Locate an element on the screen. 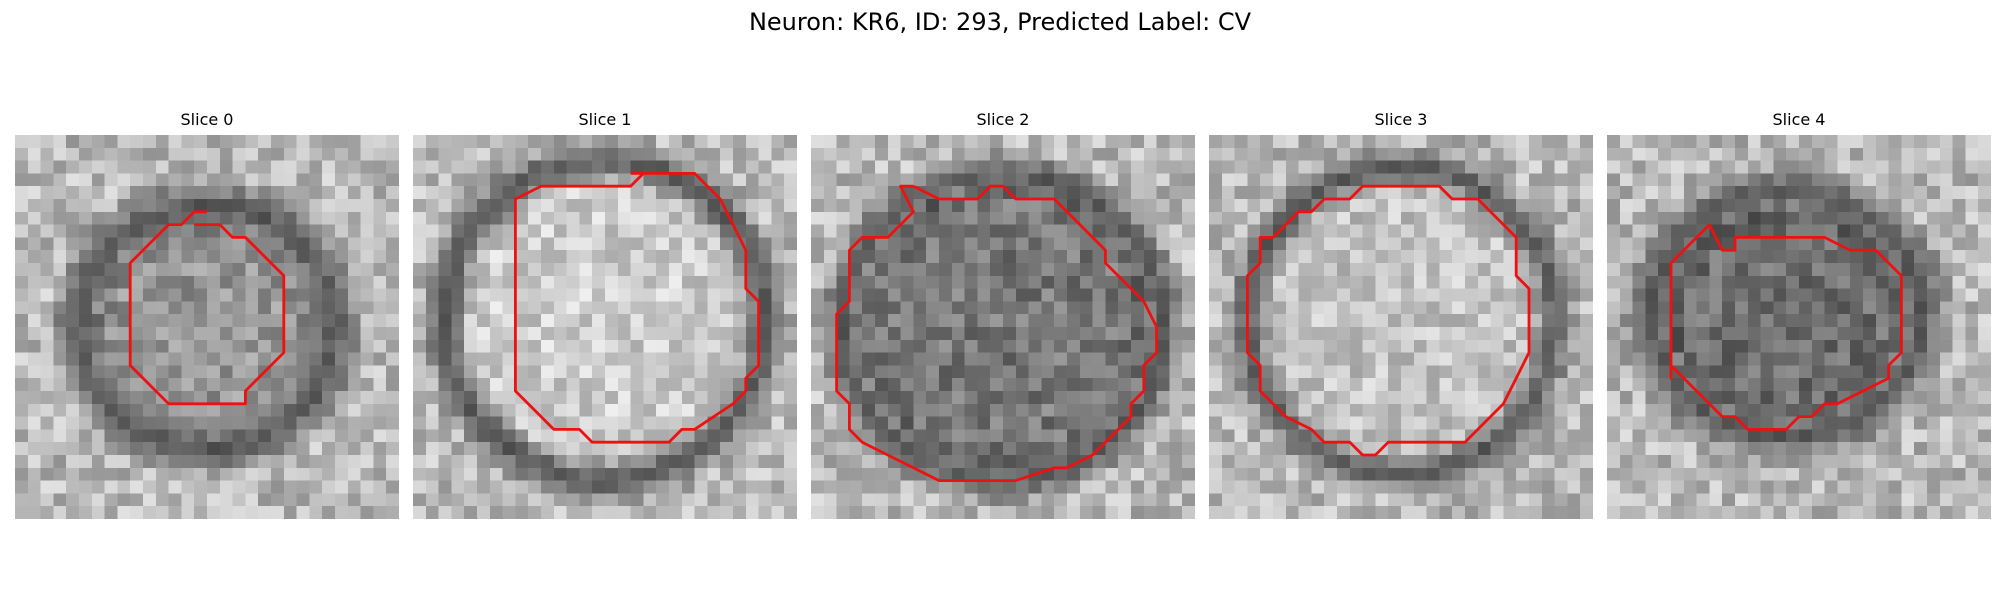  slice-panel-2: Slice 2 is located at coordinates (1003, 313).